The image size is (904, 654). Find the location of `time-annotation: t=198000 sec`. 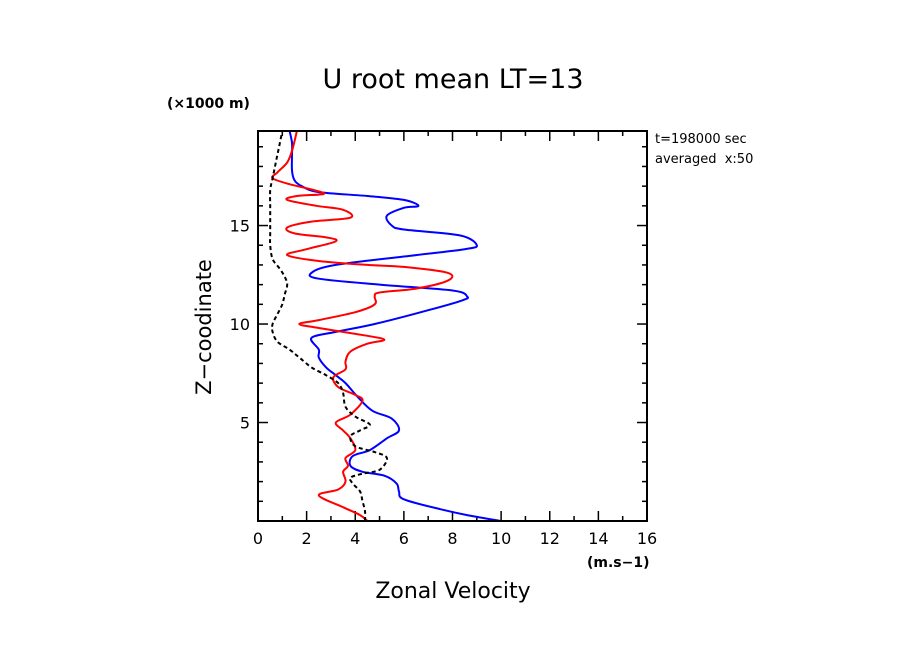

time-annotation: t=198000 sec is located at coordinates (701, 139).